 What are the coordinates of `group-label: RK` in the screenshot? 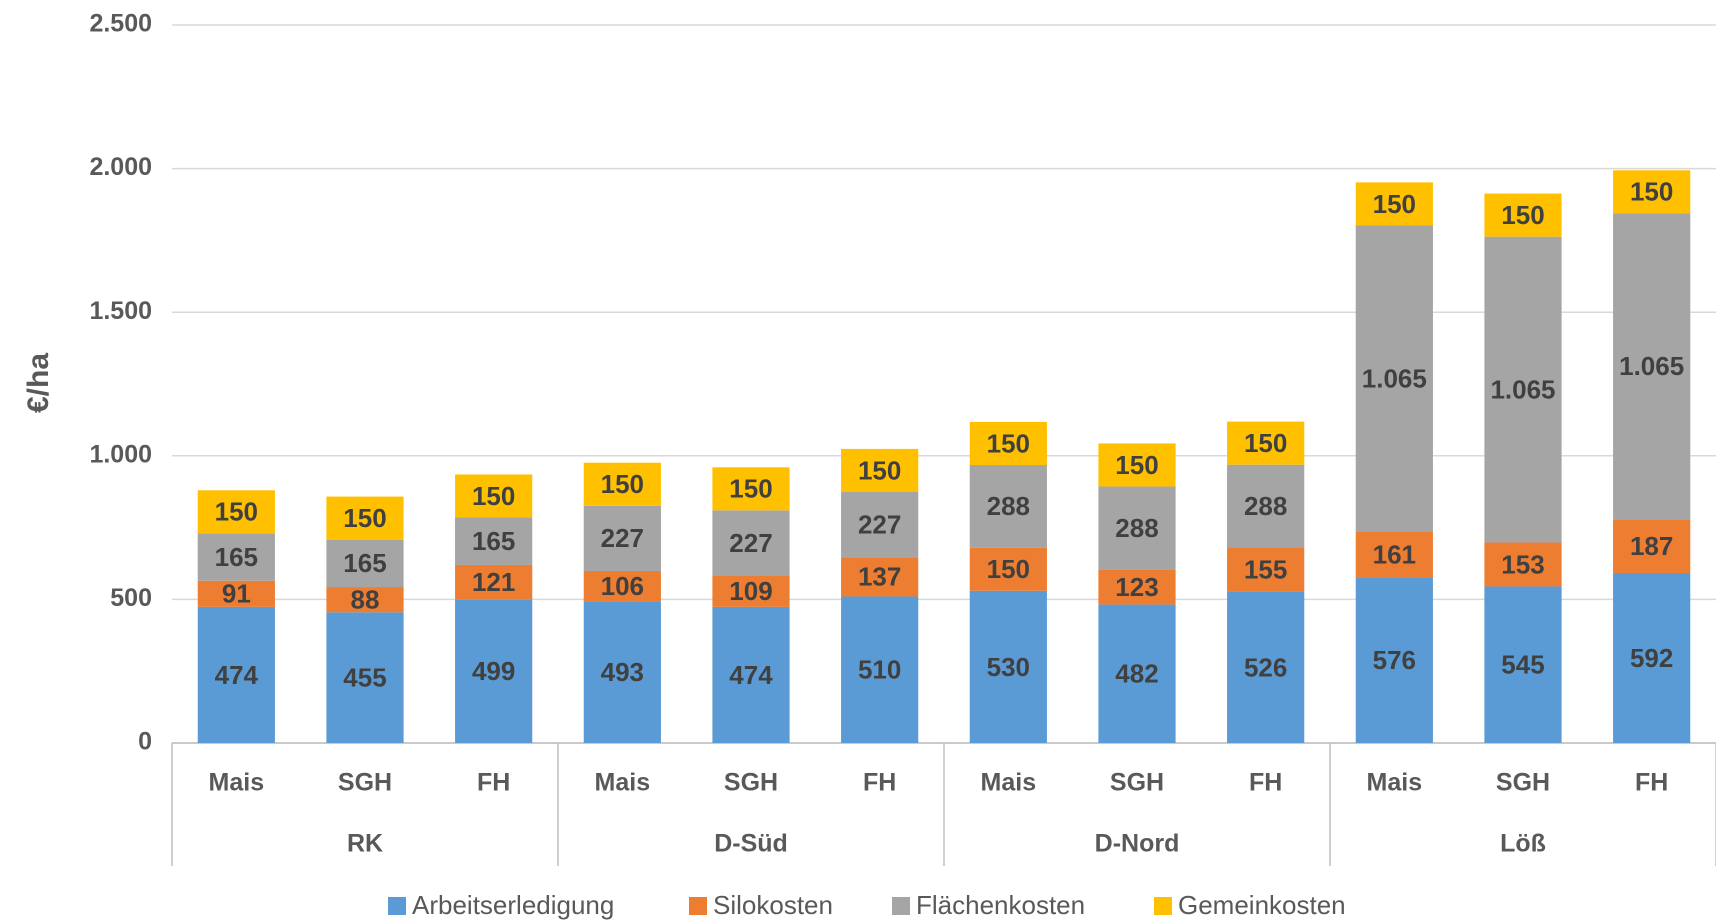 It's located at (365, 844).